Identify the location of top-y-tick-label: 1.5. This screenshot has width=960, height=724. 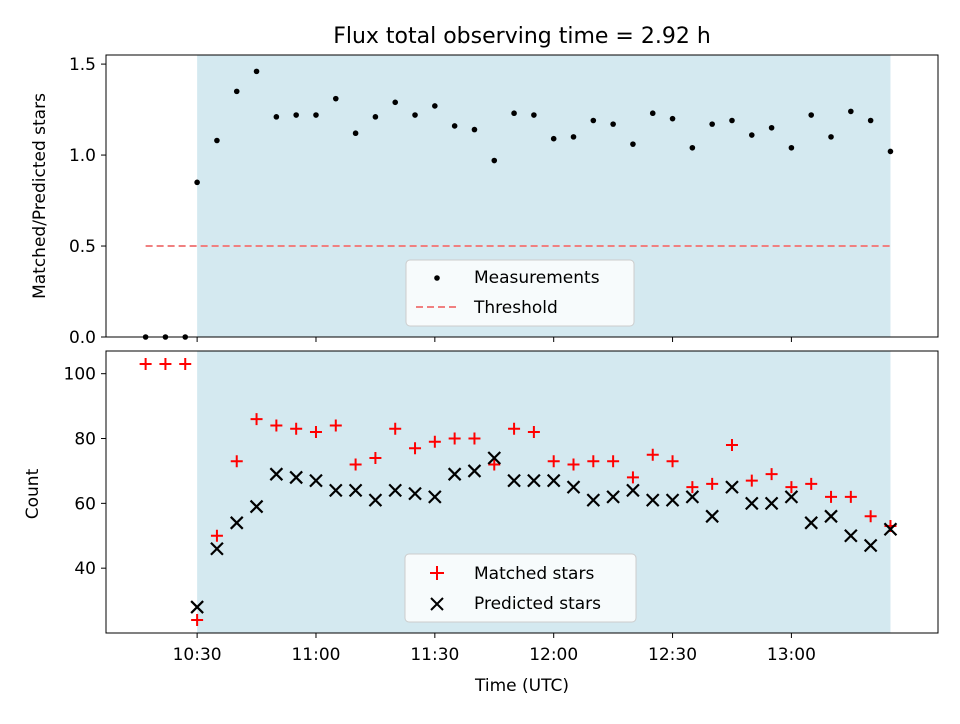
(82, 65).